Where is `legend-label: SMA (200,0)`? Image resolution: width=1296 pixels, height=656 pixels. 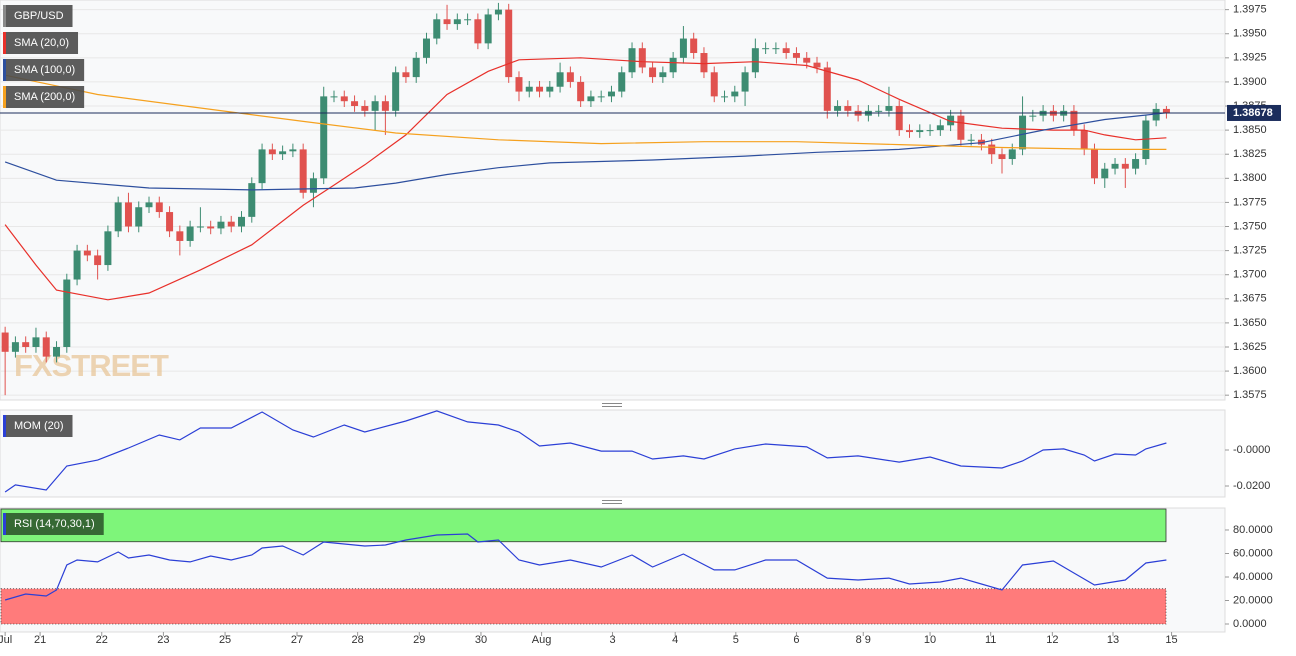 legend-label: SMA (200,0) is located at coordinates (44, 97).